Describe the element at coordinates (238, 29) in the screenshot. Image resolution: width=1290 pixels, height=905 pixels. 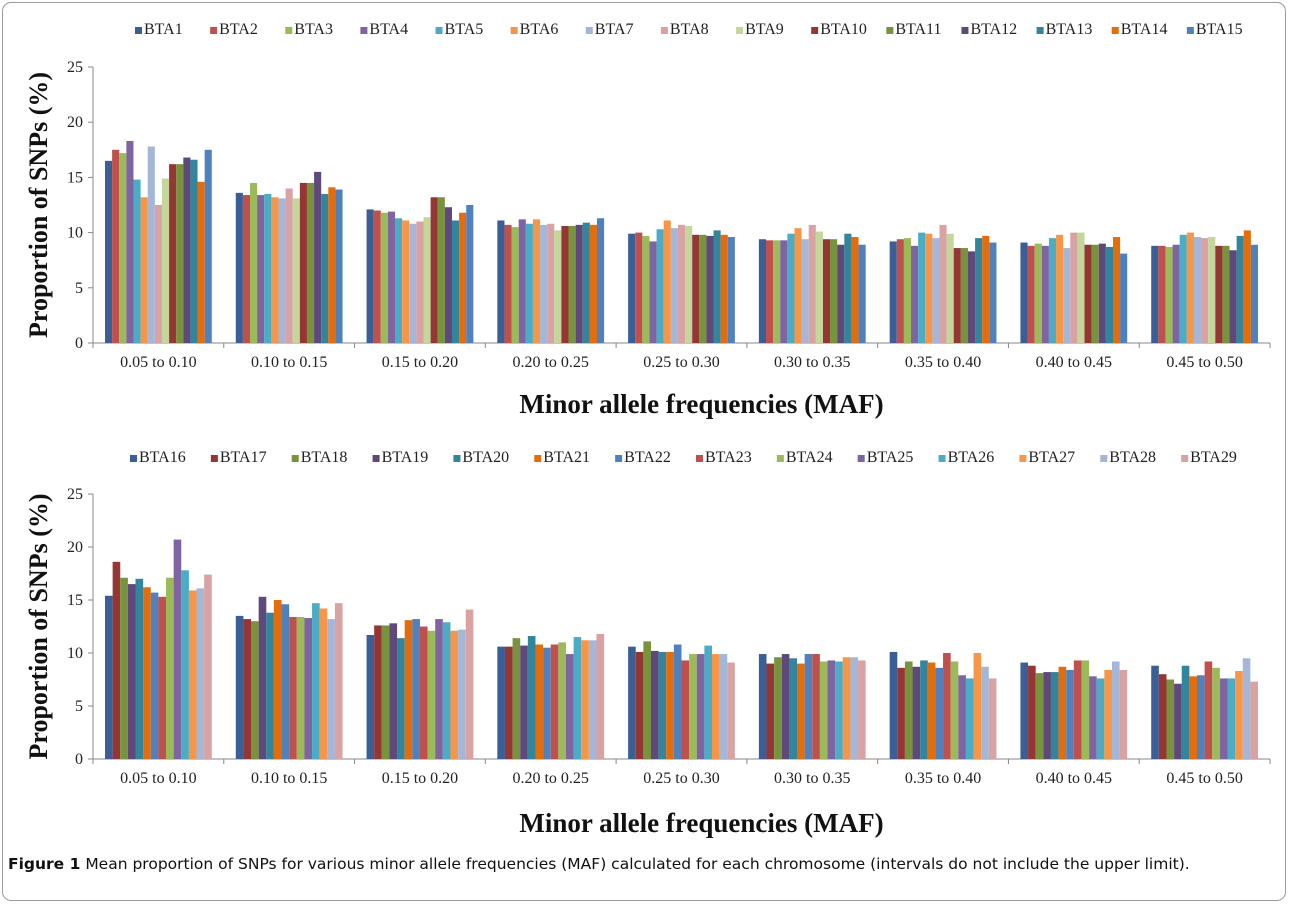
I see `legend-label-bta2: BTA2` at that location.